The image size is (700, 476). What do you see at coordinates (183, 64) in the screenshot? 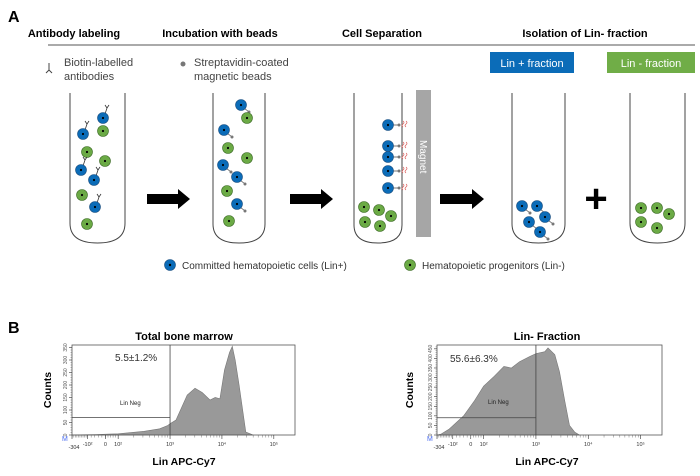
I see `bead-icon` at bounding box center [183, 64].